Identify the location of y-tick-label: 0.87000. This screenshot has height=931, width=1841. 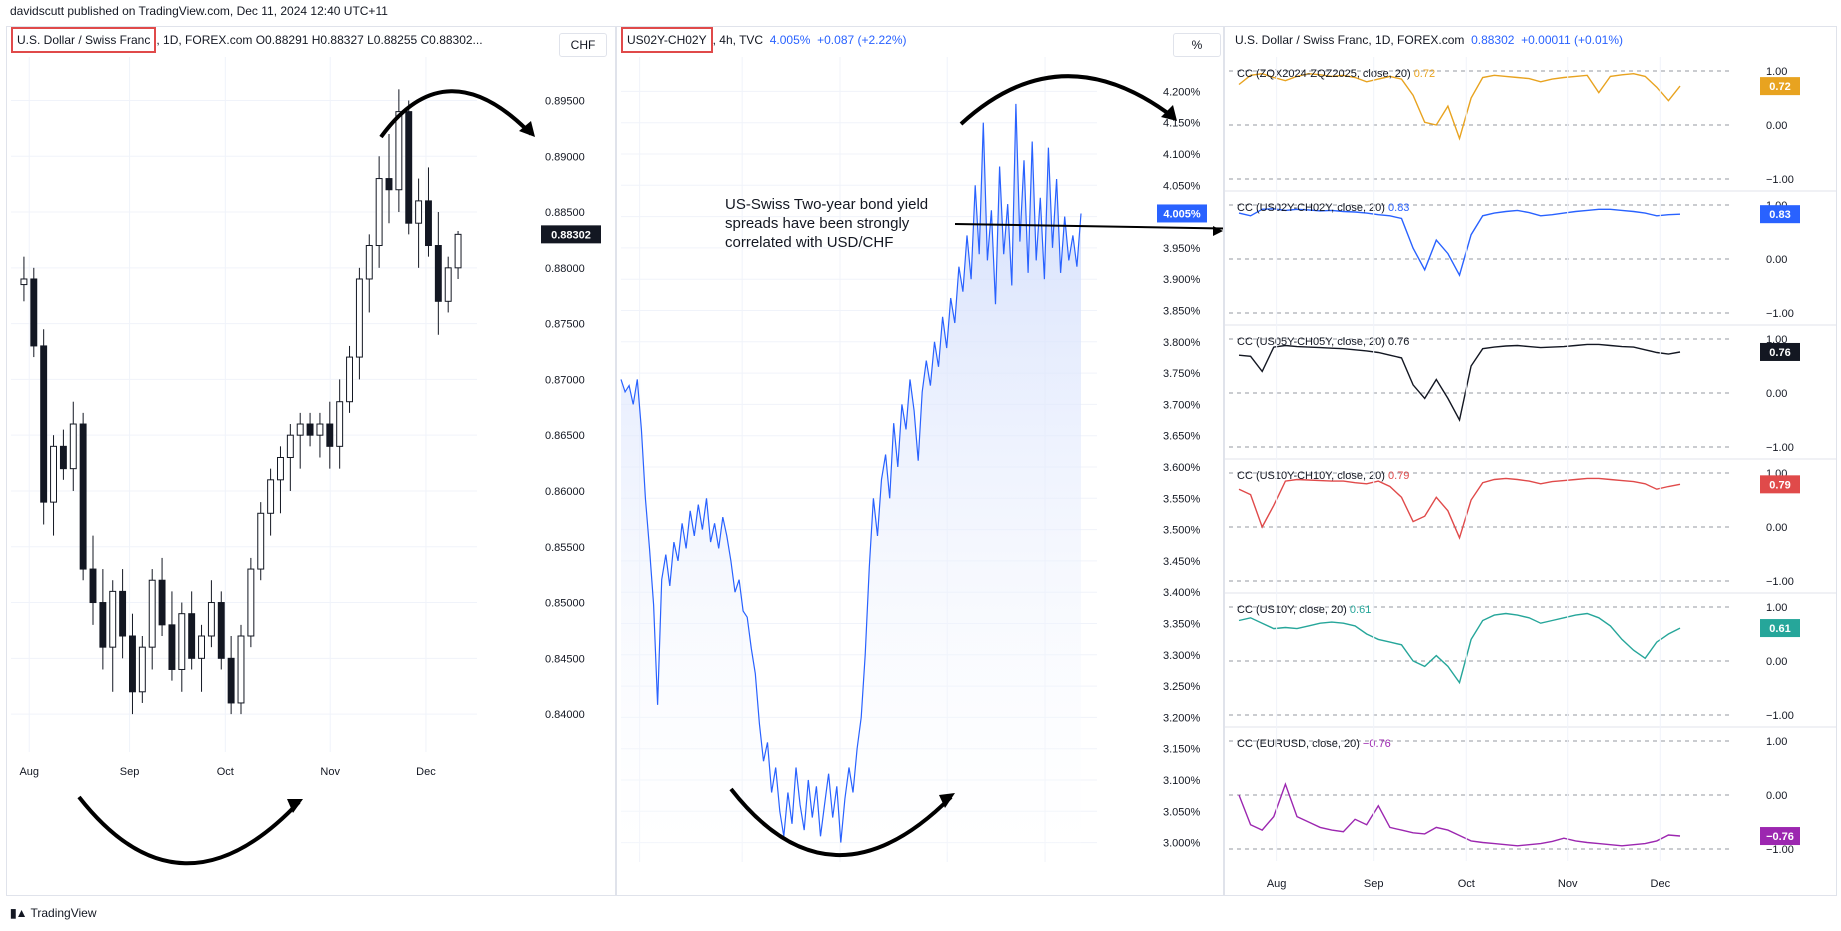
(565, 380).